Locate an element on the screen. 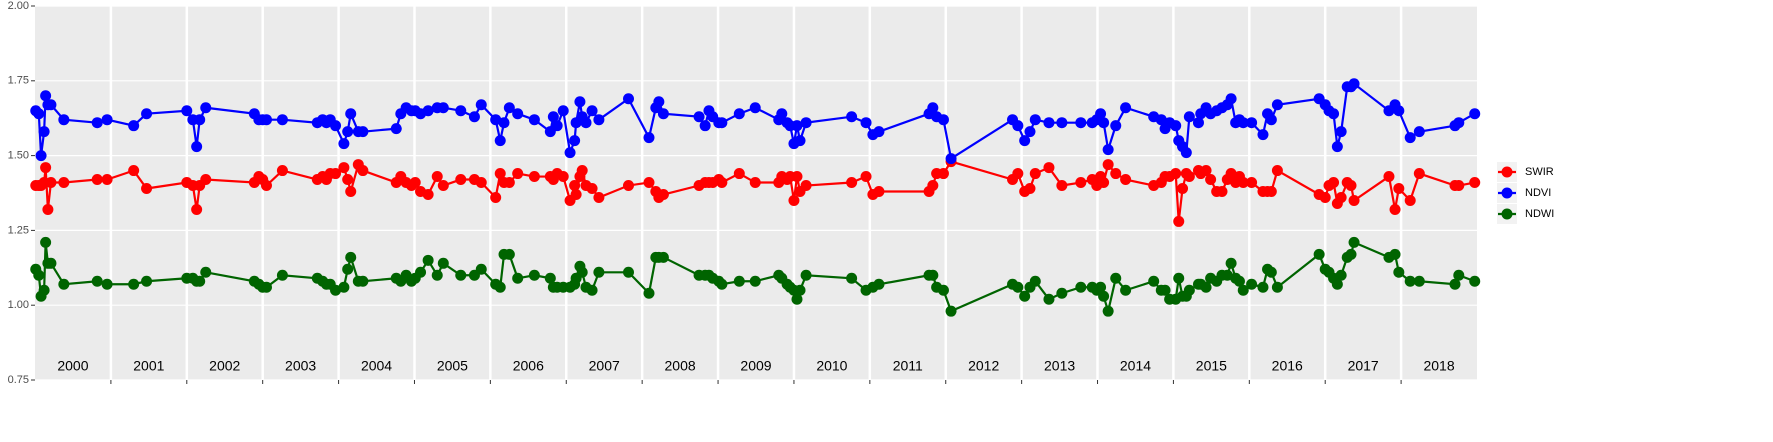 The width and height of the screenshot is (1773, 442). x-tick-label: 2016 is located at coordinates (1287, 366).